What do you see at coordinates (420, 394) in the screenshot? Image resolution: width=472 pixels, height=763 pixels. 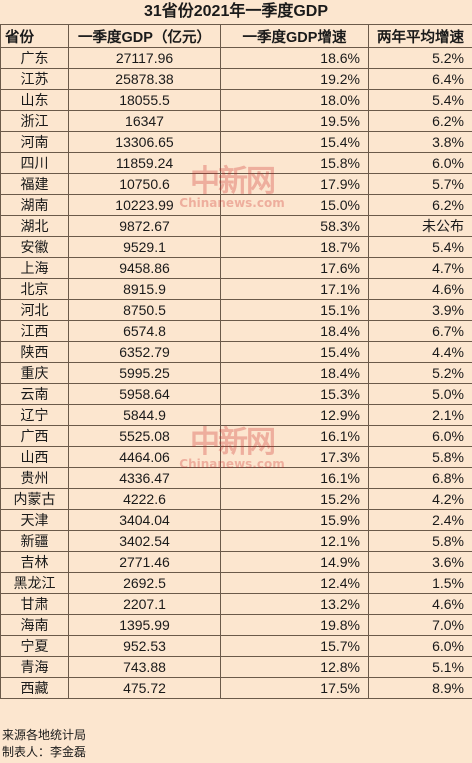 I see `avg-growth-cell: 5.0%` at bounding box center [420, 394].